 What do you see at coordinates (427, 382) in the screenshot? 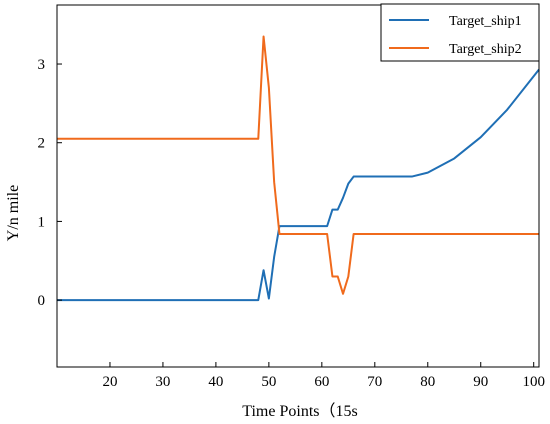
I see `x-tick-label: 80` at bounding box center [427, 382].